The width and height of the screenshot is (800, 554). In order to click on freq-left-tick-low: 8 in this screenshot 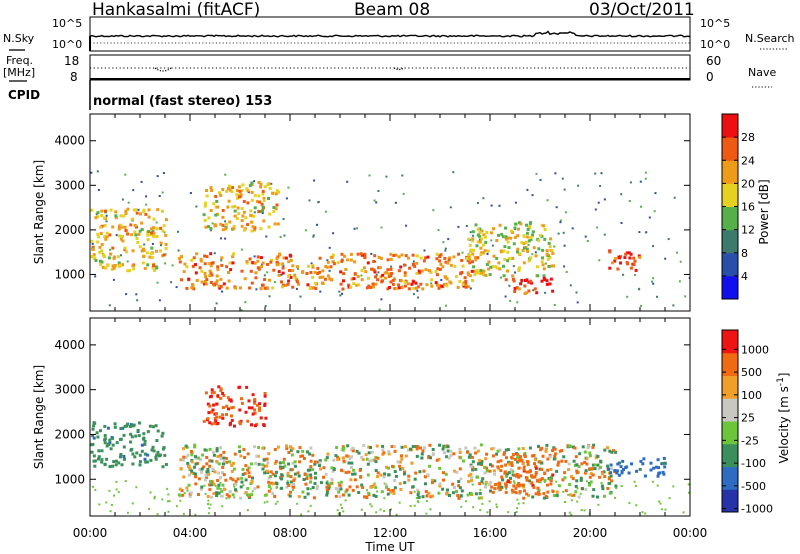, I will do `click(74, 77)`.